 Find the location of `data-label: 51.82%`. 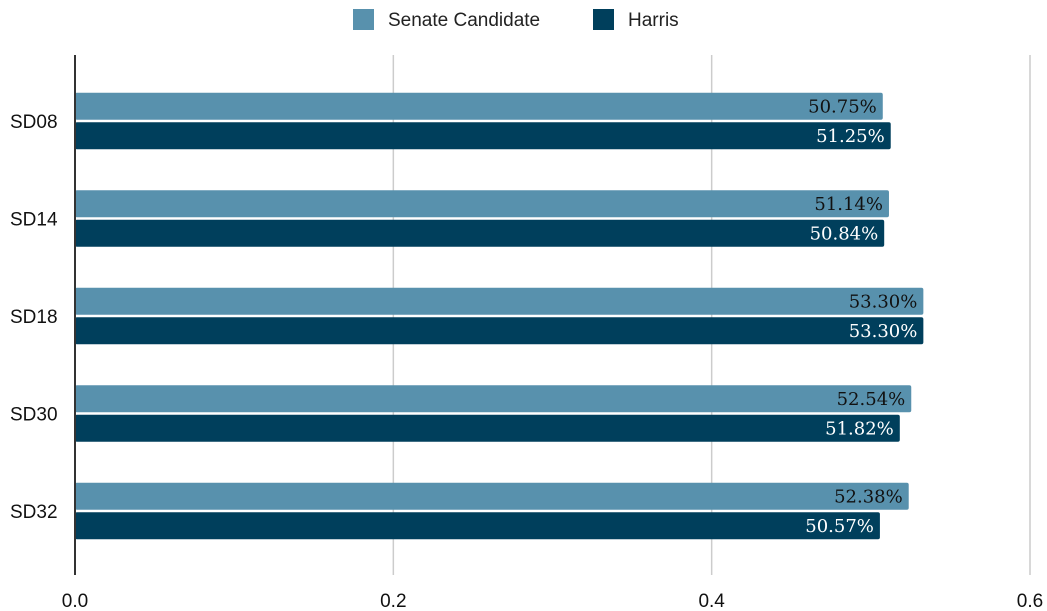

data-label: 51.82% is located at coordinates (859, 428).